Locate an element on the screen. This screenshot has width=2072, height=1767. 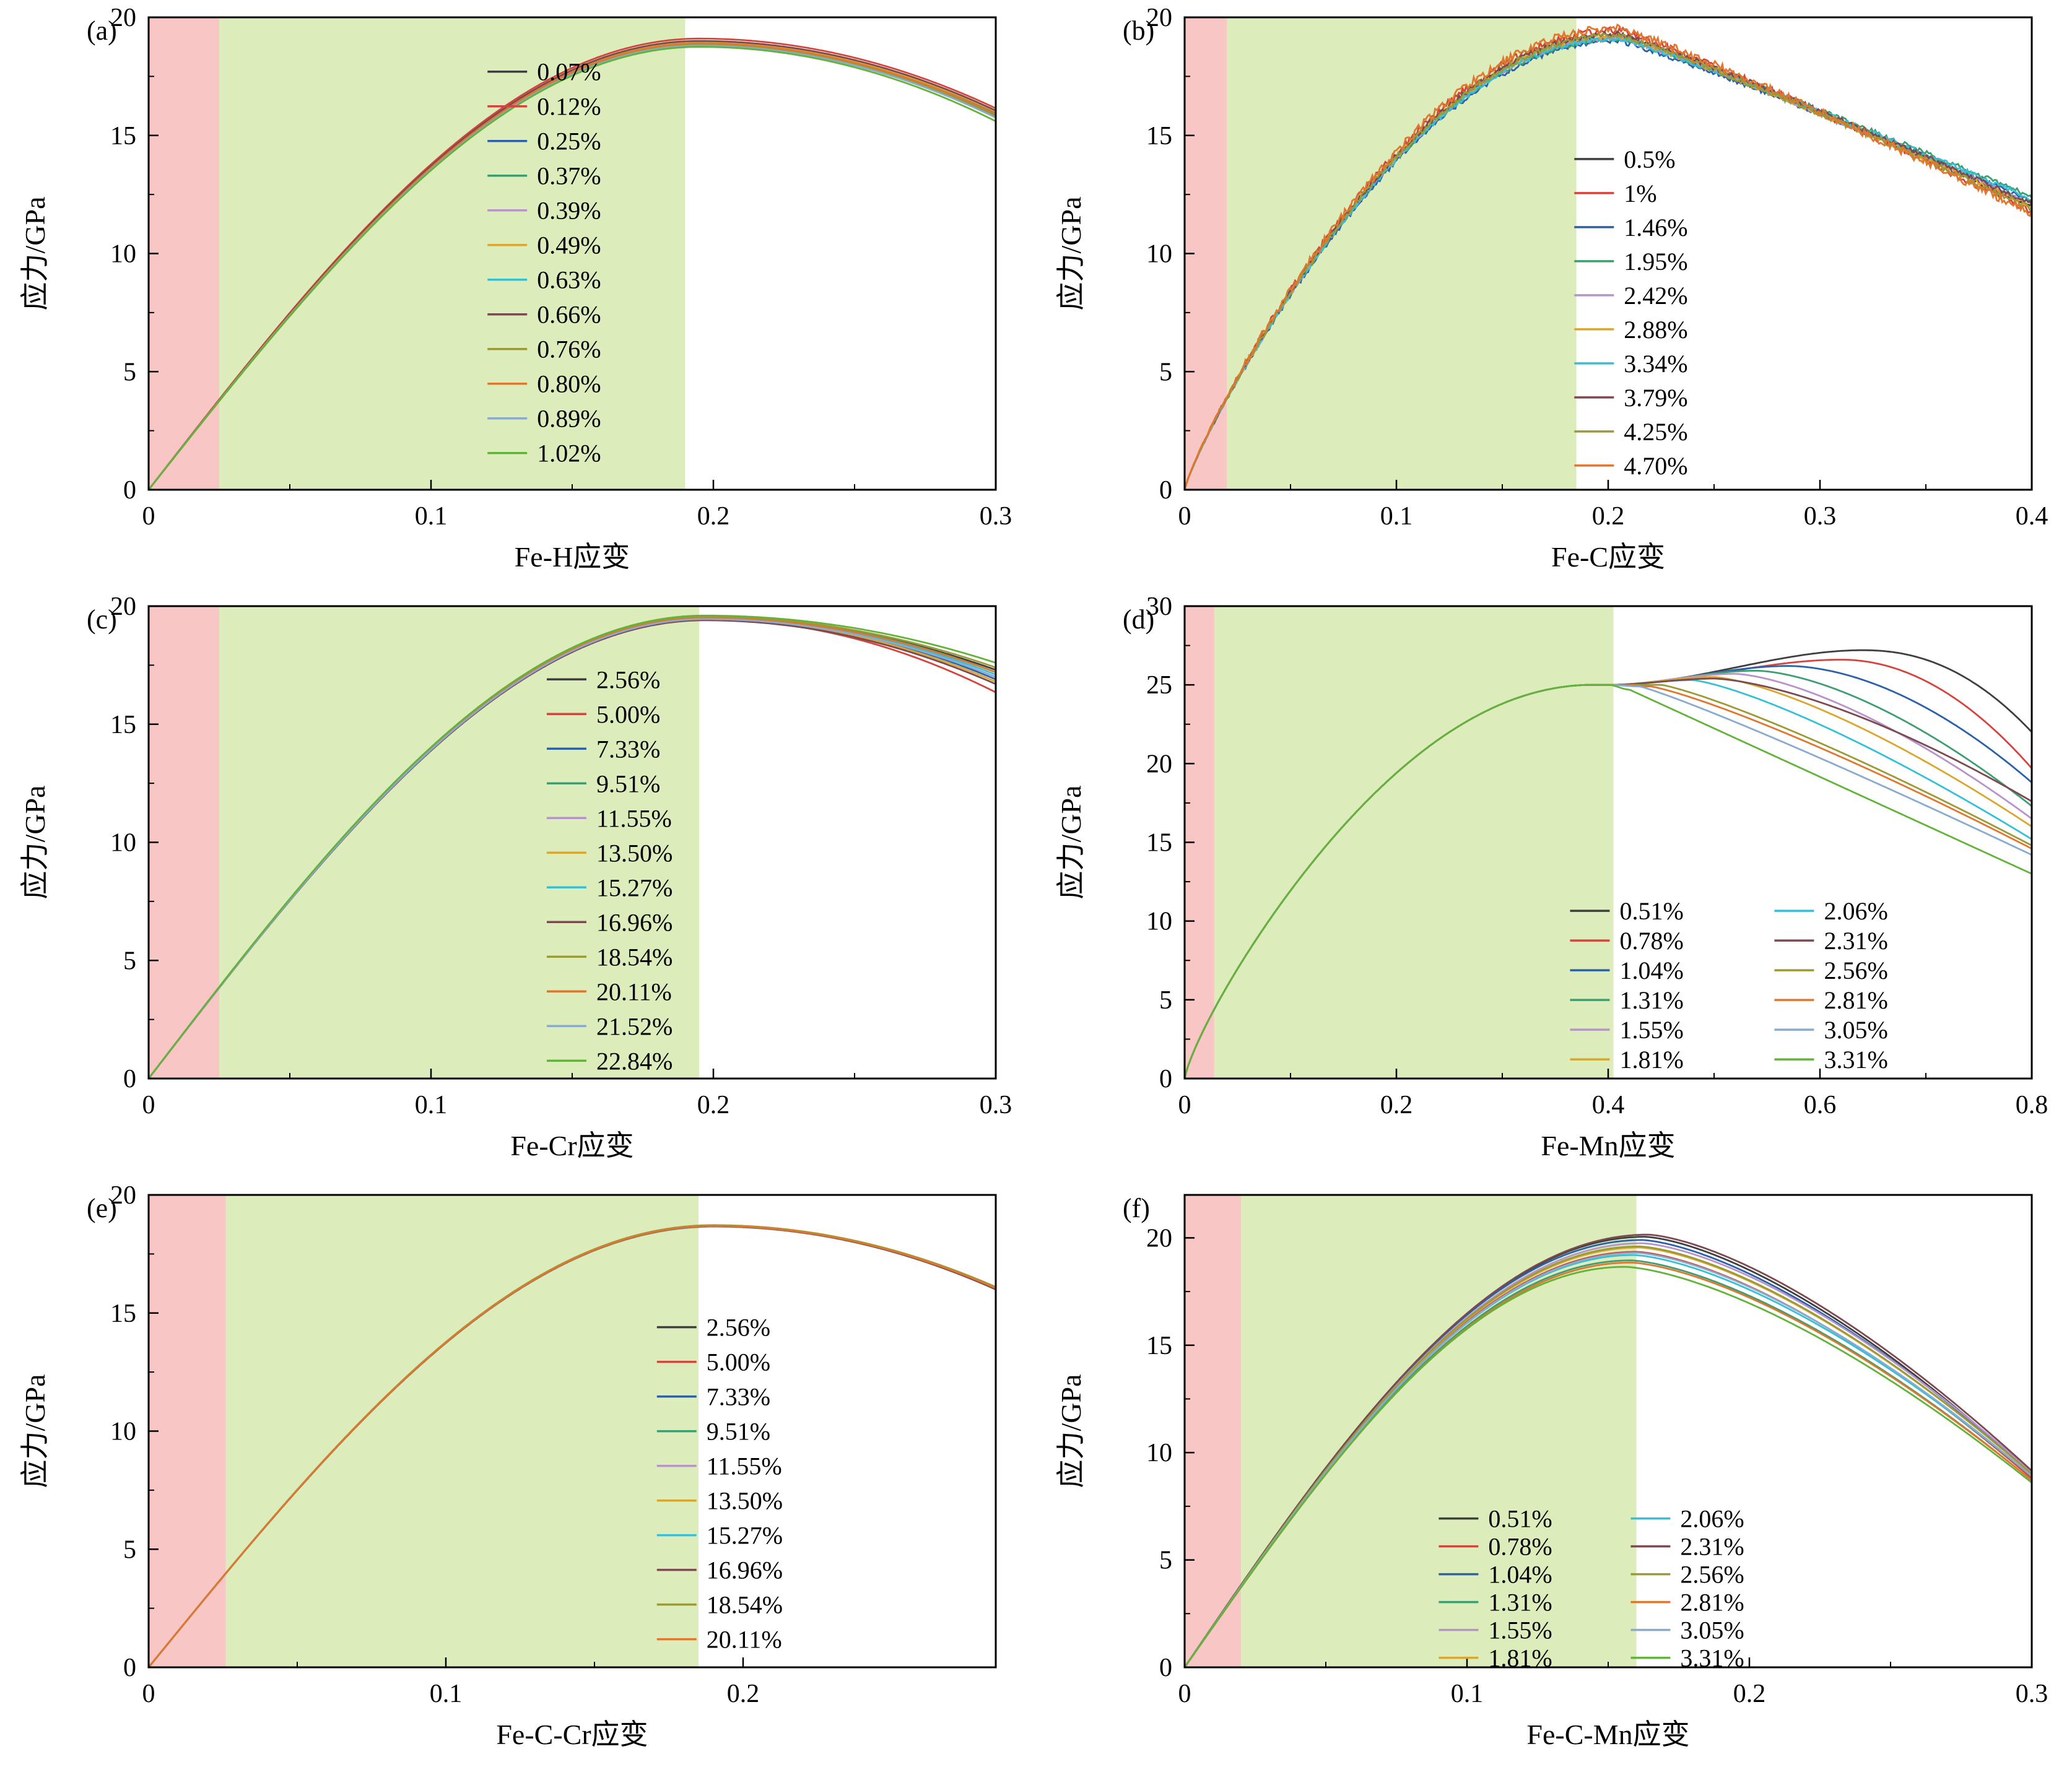
legend-label: 0.89% is located at coordinates (569, 419).